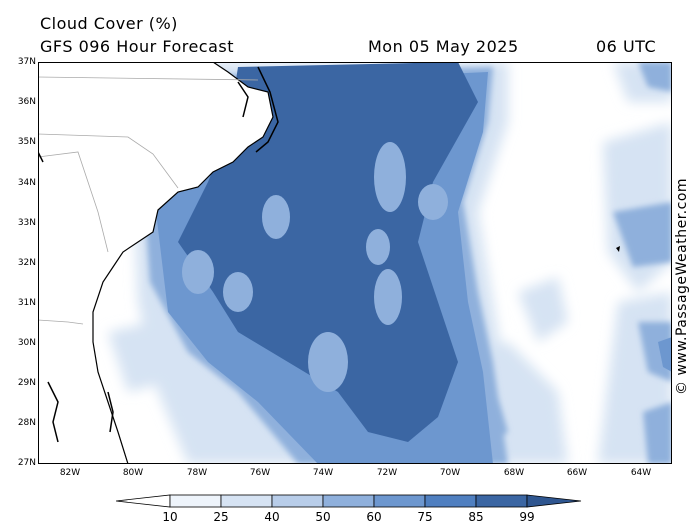  I want to click on lon-label: 66W, so click(577, 473).